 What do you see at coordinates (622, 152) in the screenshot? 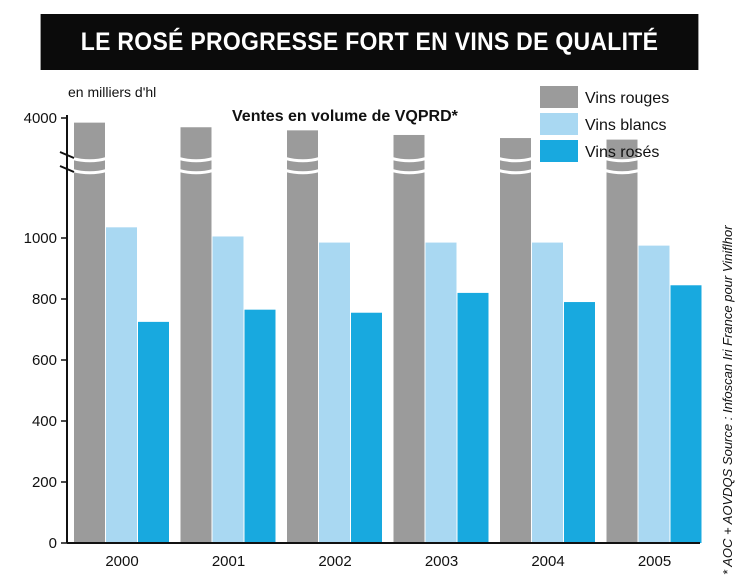
I see `legend-label-2: Vins rosés` at bounding box center [622, 152].